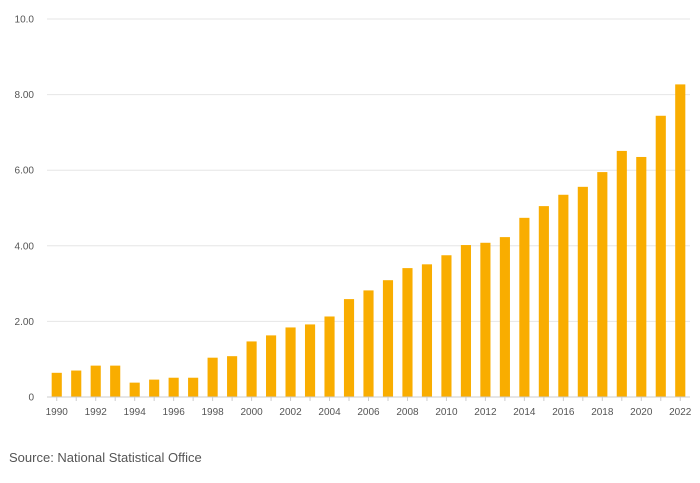 The width and height of the screenshot is (700, 483). I want to click on x-tick-label: 2018, so click(602, 412).